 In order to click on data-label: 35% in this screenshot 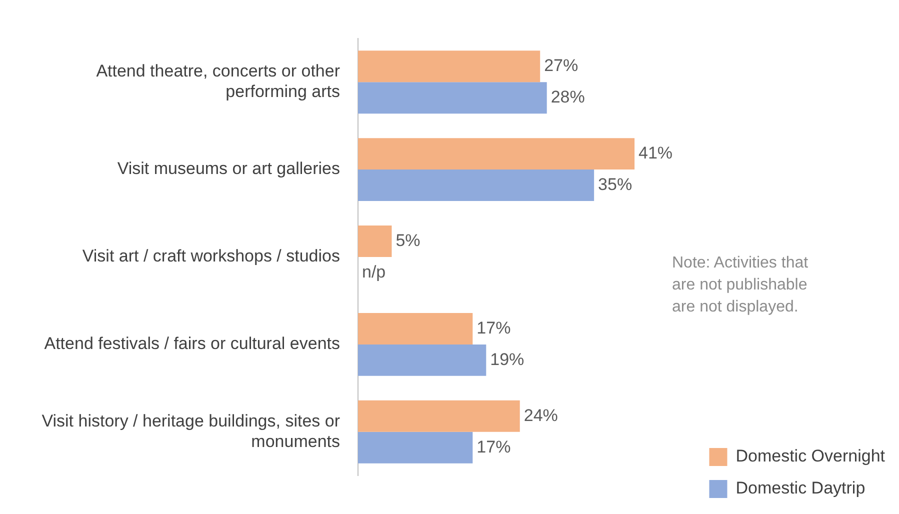, I will do `click(615, 184)`.